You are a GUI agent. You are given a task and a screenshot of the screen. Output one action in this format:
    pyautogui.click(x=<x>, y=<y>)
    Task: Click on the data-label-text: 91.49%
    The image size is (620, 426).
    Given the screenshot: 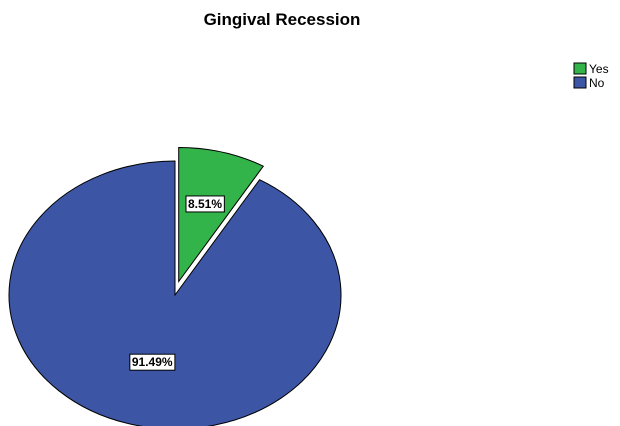 What is the action you would take?
    pyautogui.click(x=152, y=362)
    